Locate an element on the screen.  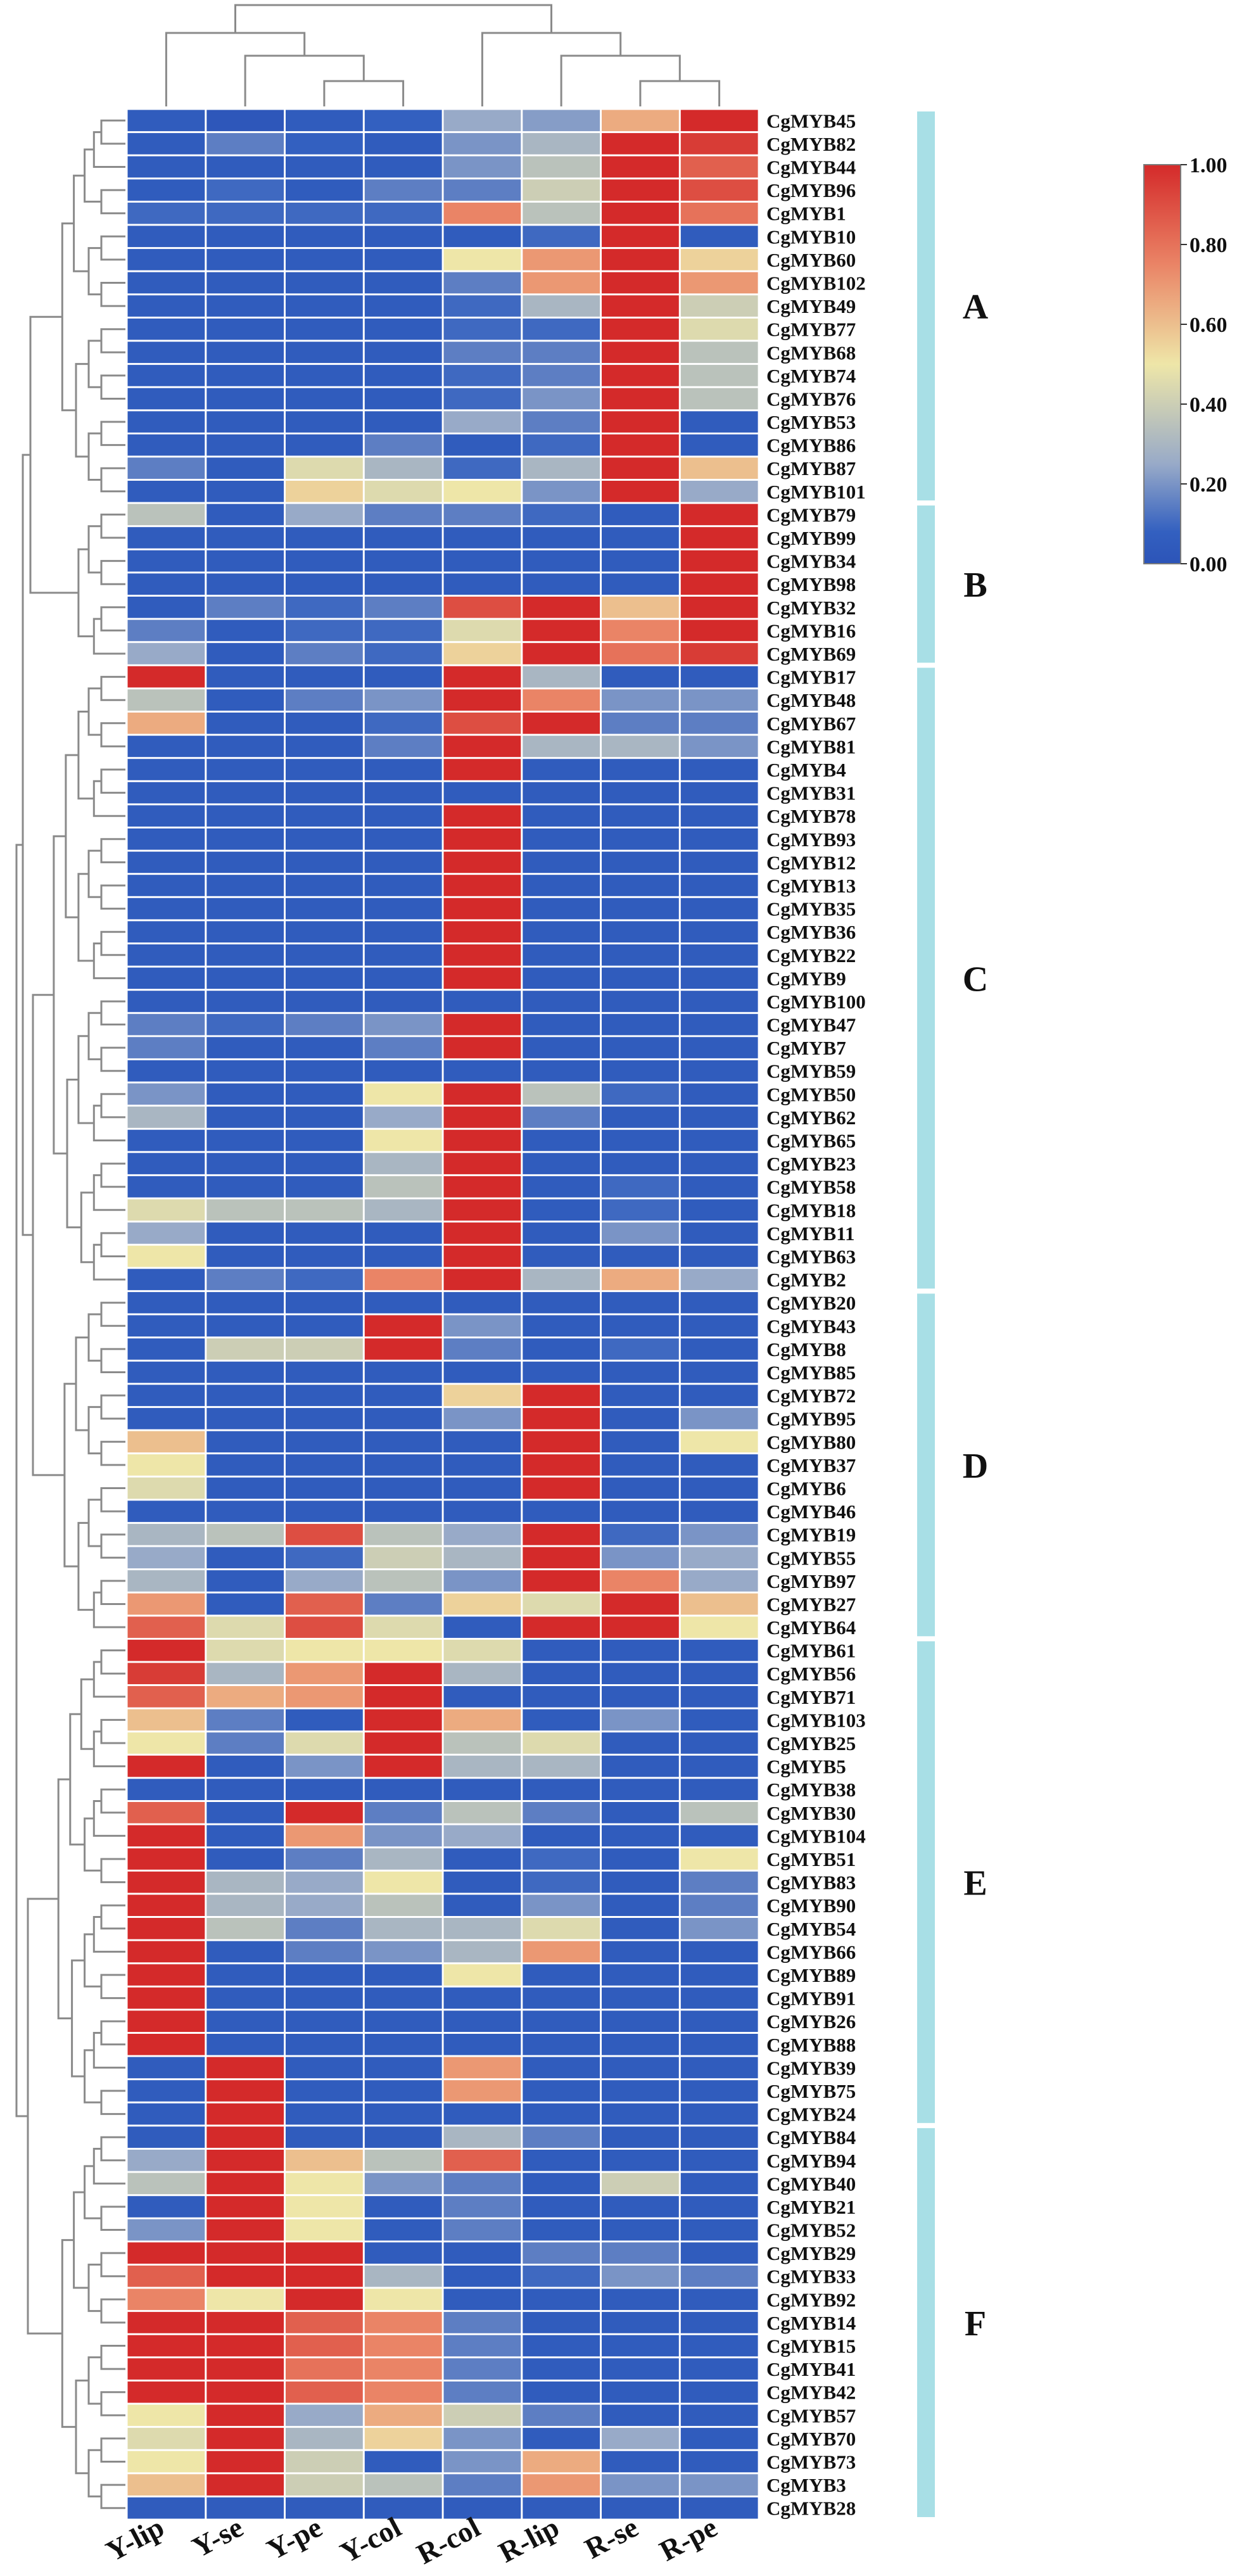
gene-label: CgMYB68 is located at coordinates (811, 352).